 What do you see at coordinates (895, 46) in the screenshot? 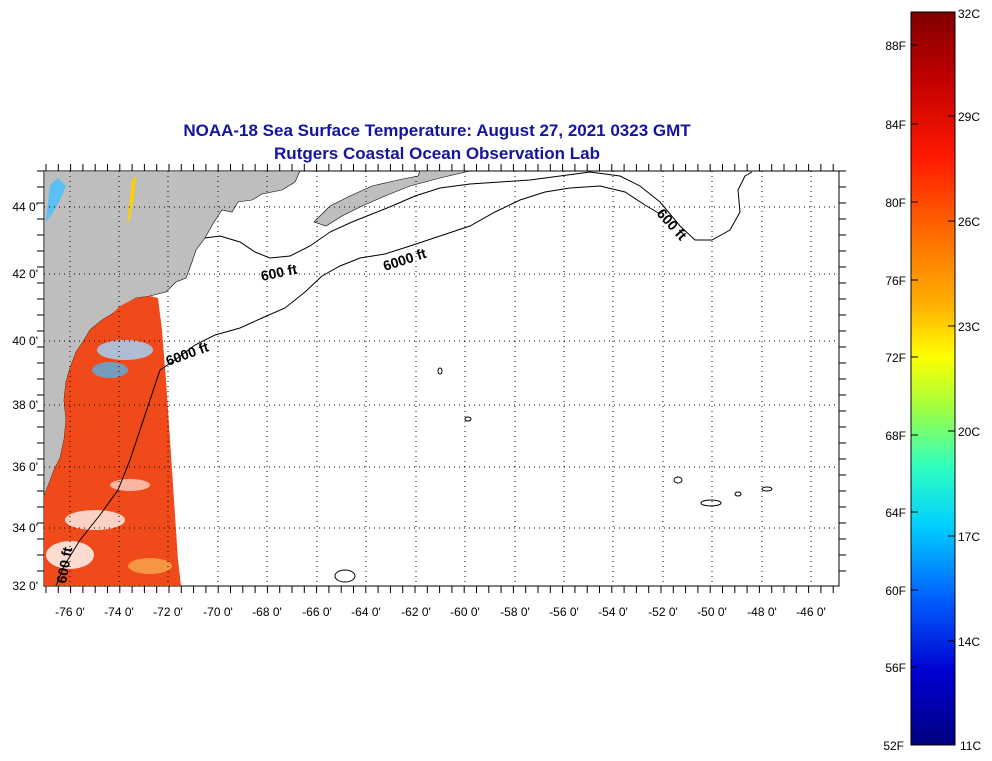
I see `colorbar-f-label: 88F` at bounding box center [895, 46].